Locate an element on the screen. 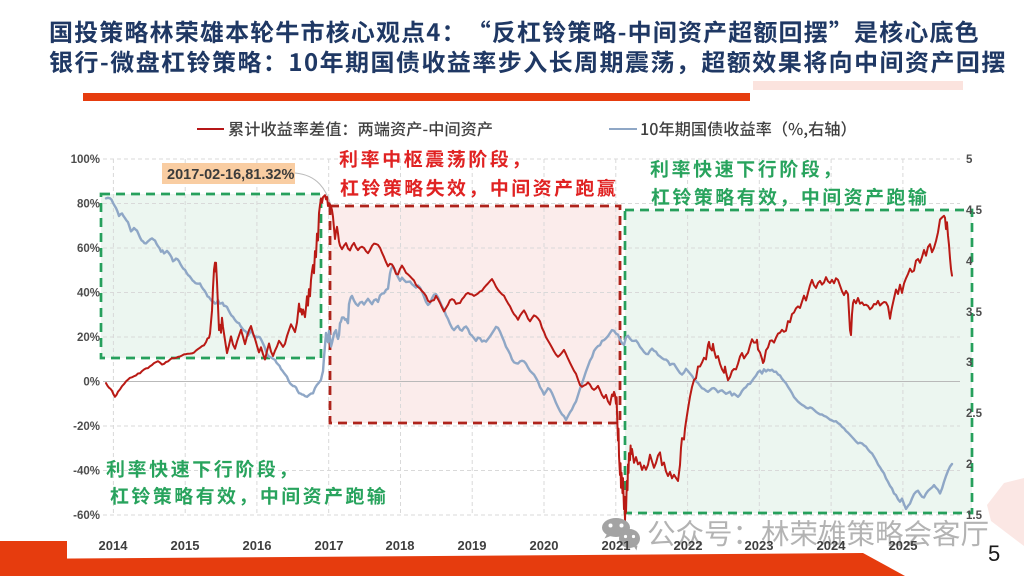 The width and height of the screenshot is (1024, 576). svg-text: 2024 is located at coordinates (832, 545).